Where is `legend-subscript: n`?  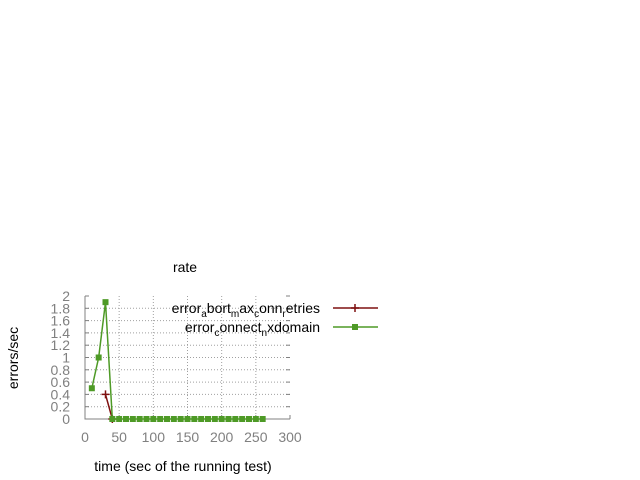 legend-subscript: n is located at coordinates (265, 333).